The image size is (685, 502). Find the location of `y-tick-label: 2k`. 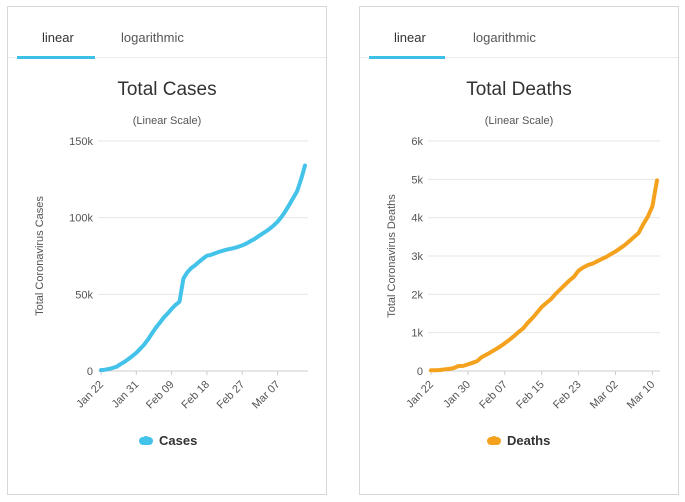

y-tick-label: 2k is located at coordinates (417, 295).